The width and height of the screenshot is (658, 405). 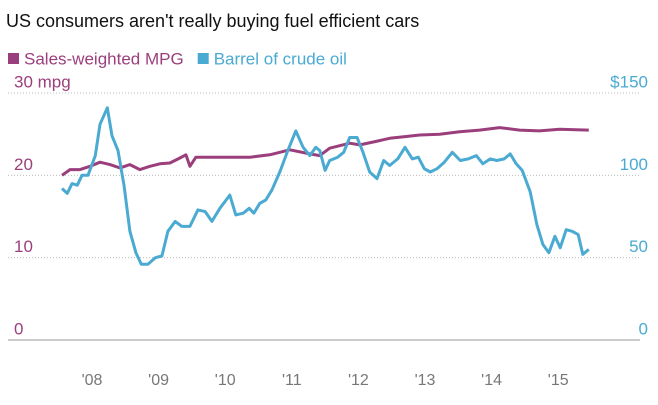 What do you see at coordinates (425, 380) in the screenshot?
I see `x-tick-label: '13` at bounding box center [425, 380].